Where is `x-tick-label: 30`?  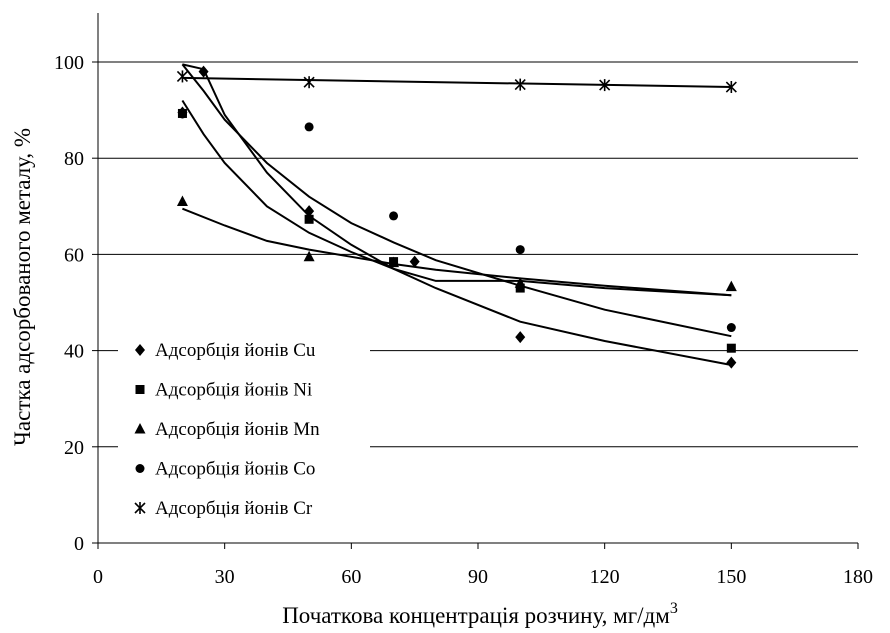 x-tick-label: 30 is located at coordinates (225, 577).